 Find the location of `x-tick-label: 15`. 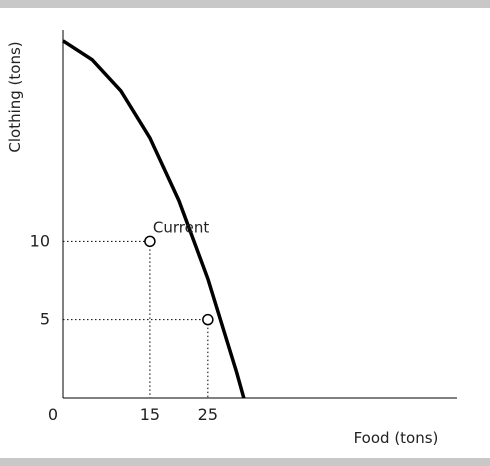

x-tick-label: 15 is located at coordinates (150, 414).